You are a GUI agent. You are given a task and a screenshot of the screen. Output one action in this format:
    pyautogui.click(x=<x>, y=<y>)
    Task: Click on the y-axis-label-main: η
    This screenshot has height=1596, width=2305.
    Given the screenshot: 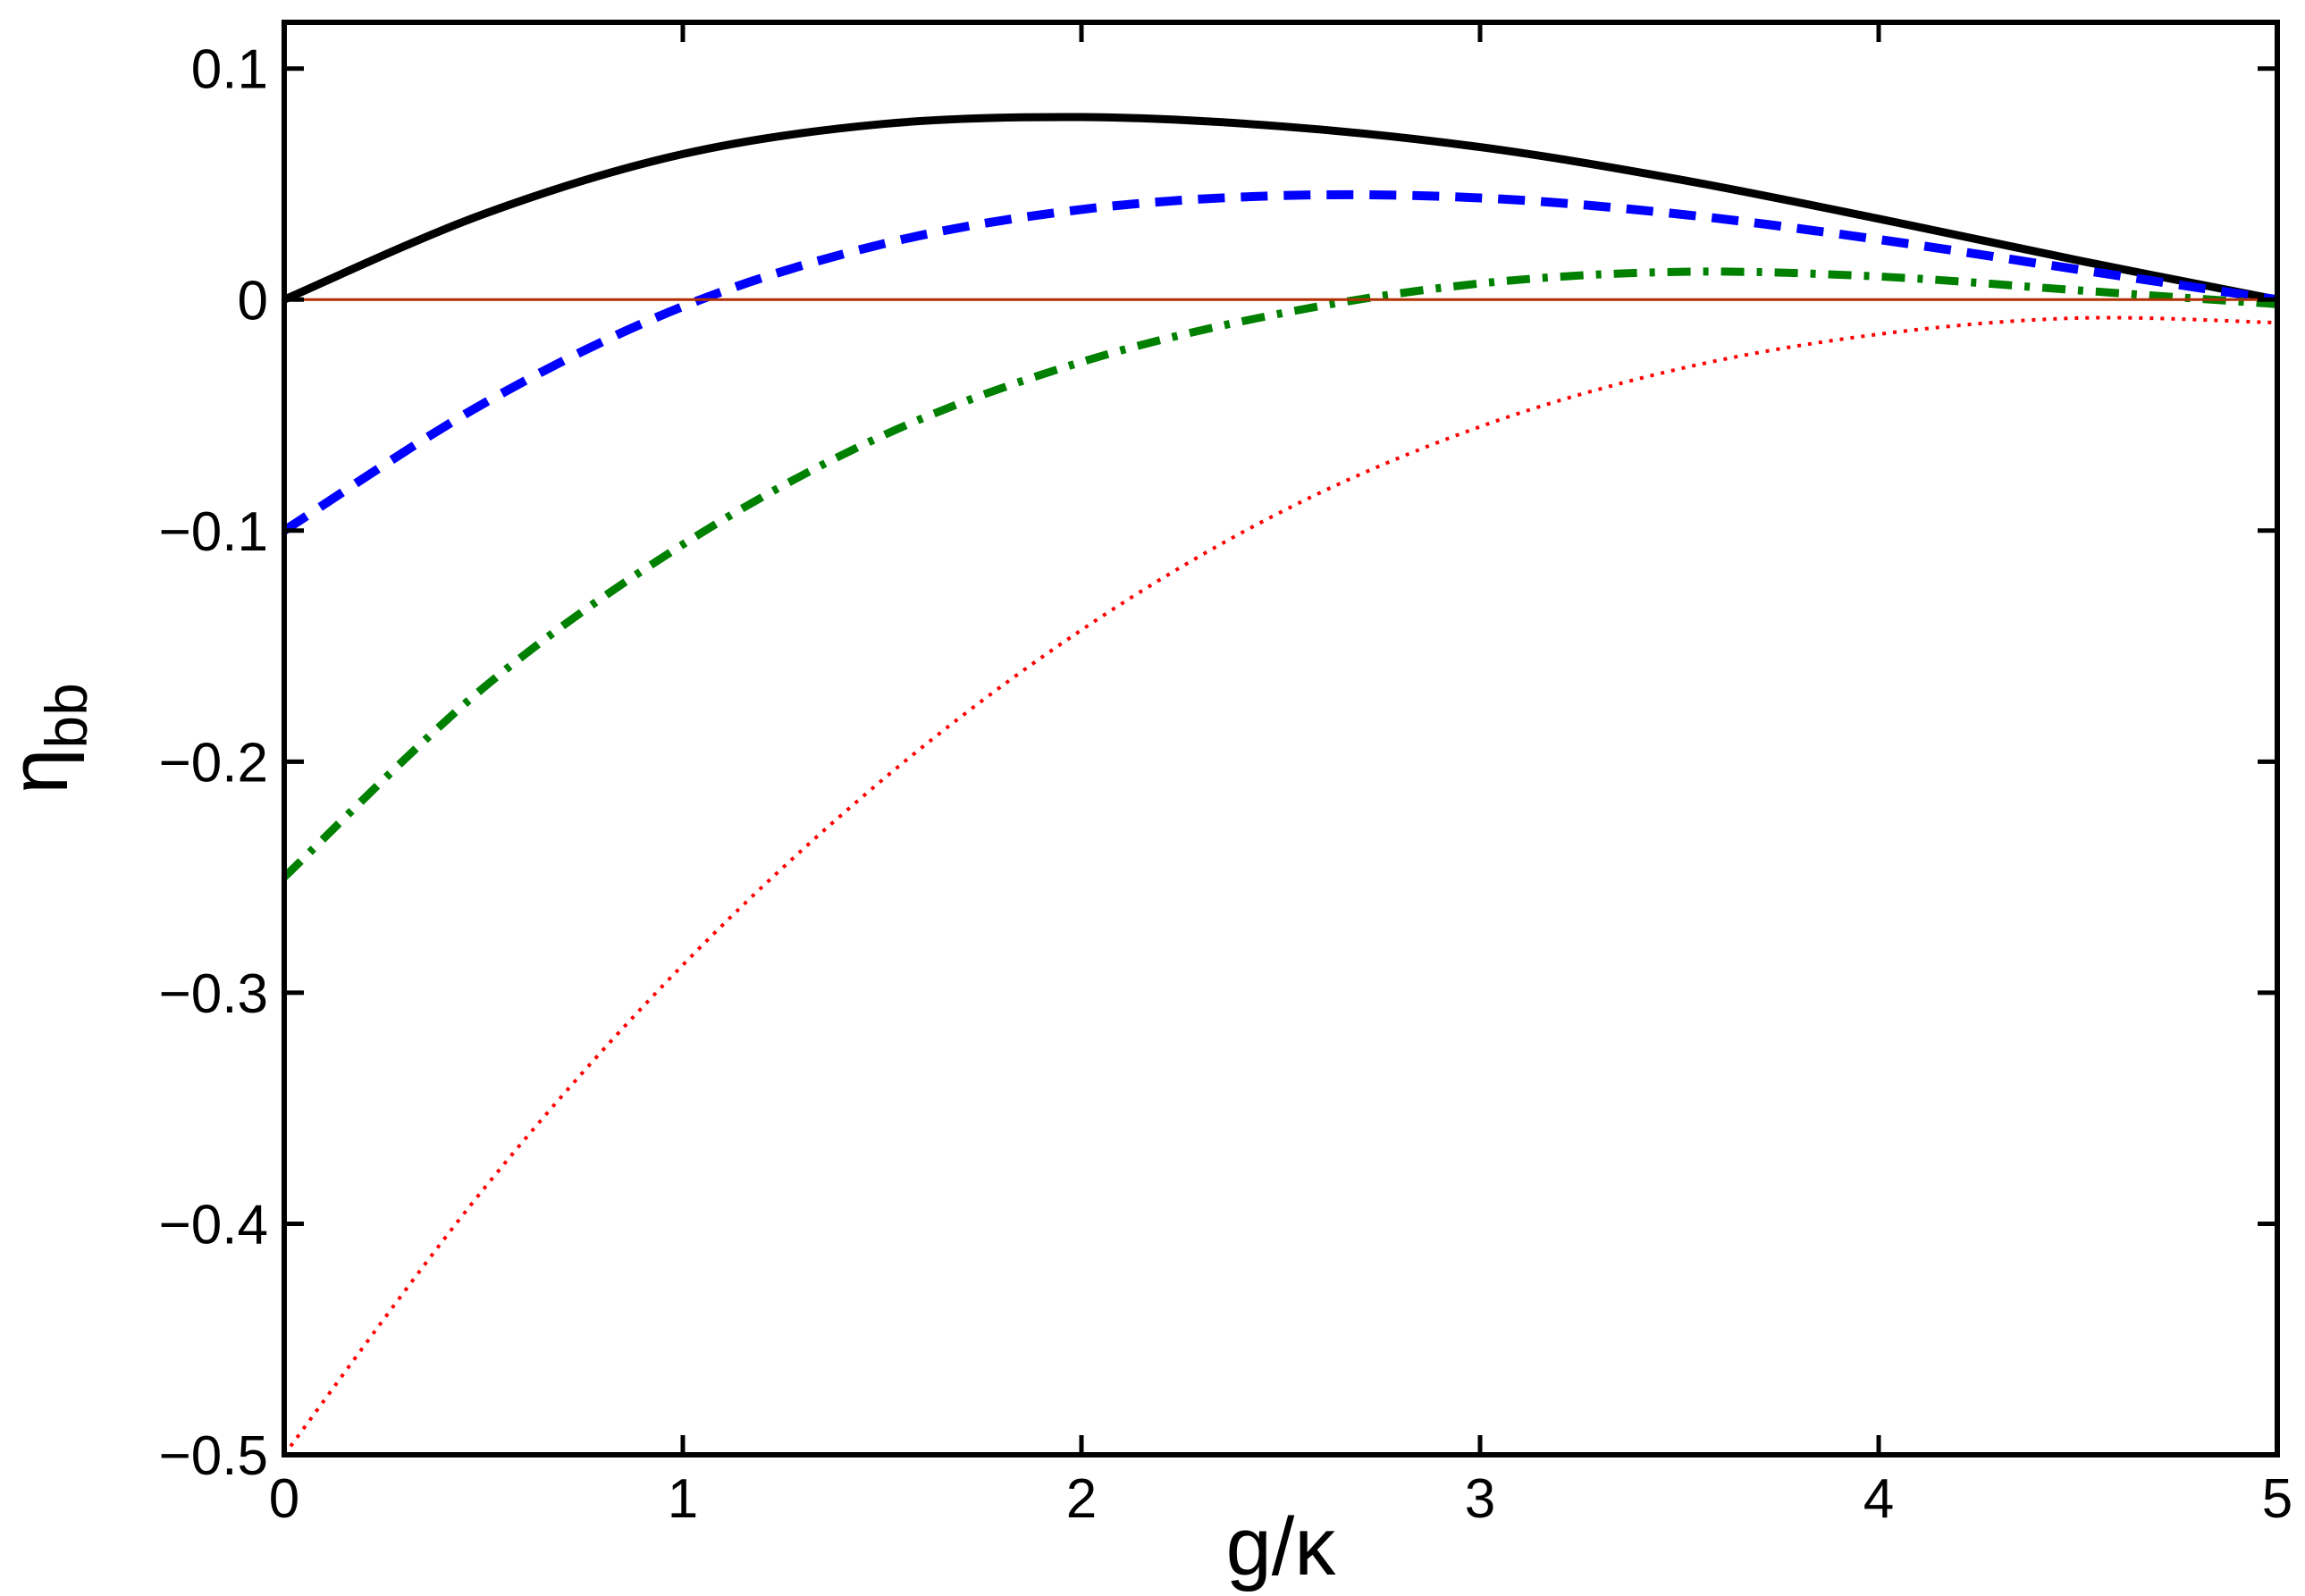 What is the action you would take?
    pyautogui.click(x=42, y=771)
    